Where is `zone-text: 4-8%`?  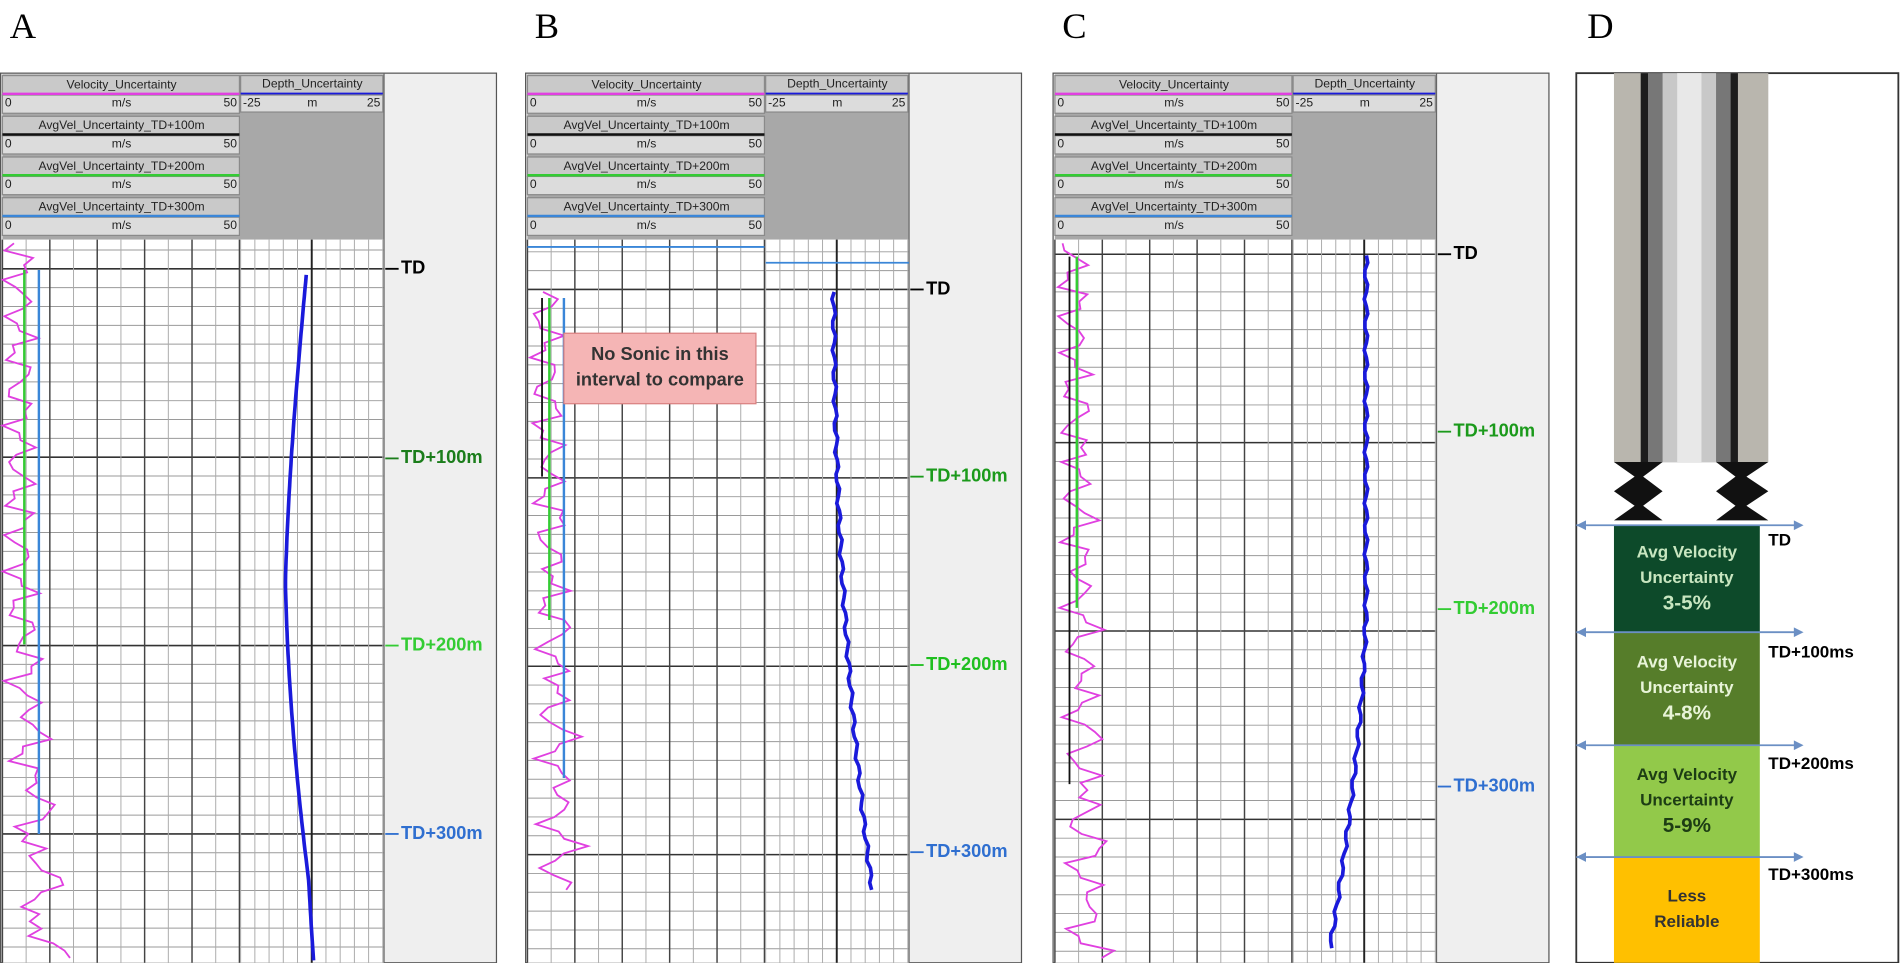 zone-text: 4-8% is located at coordinates (1687, 713).